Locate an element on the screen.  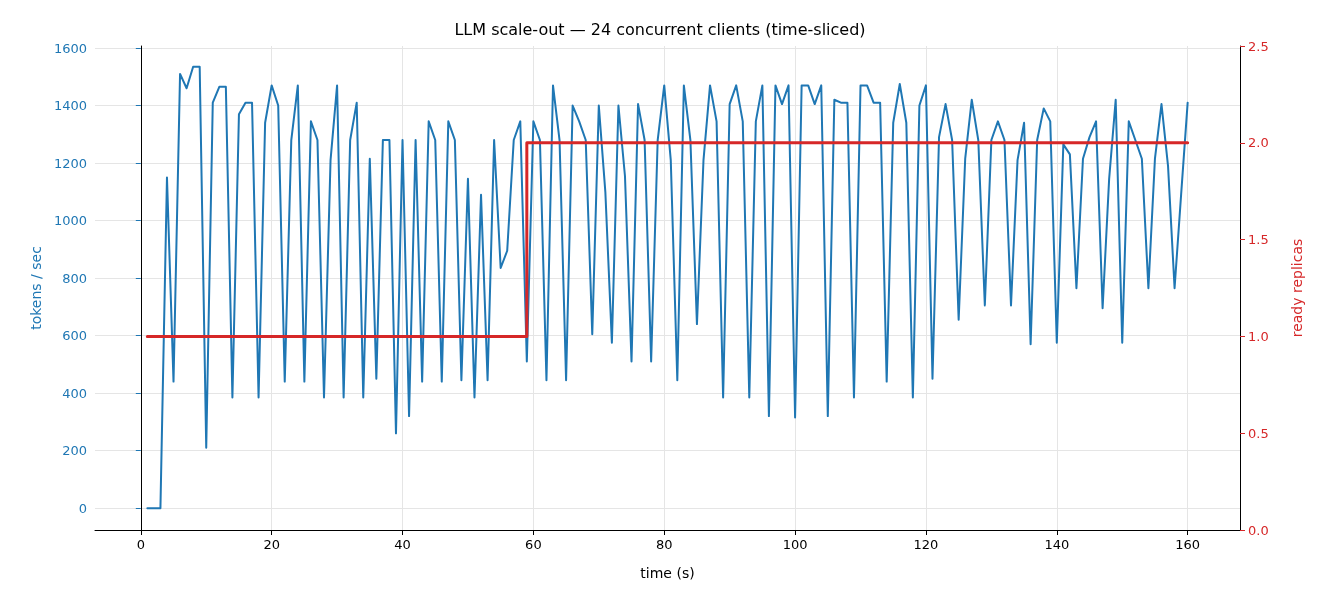
y2-tick-label: 2.5 is located at coordinates (1258, 46).